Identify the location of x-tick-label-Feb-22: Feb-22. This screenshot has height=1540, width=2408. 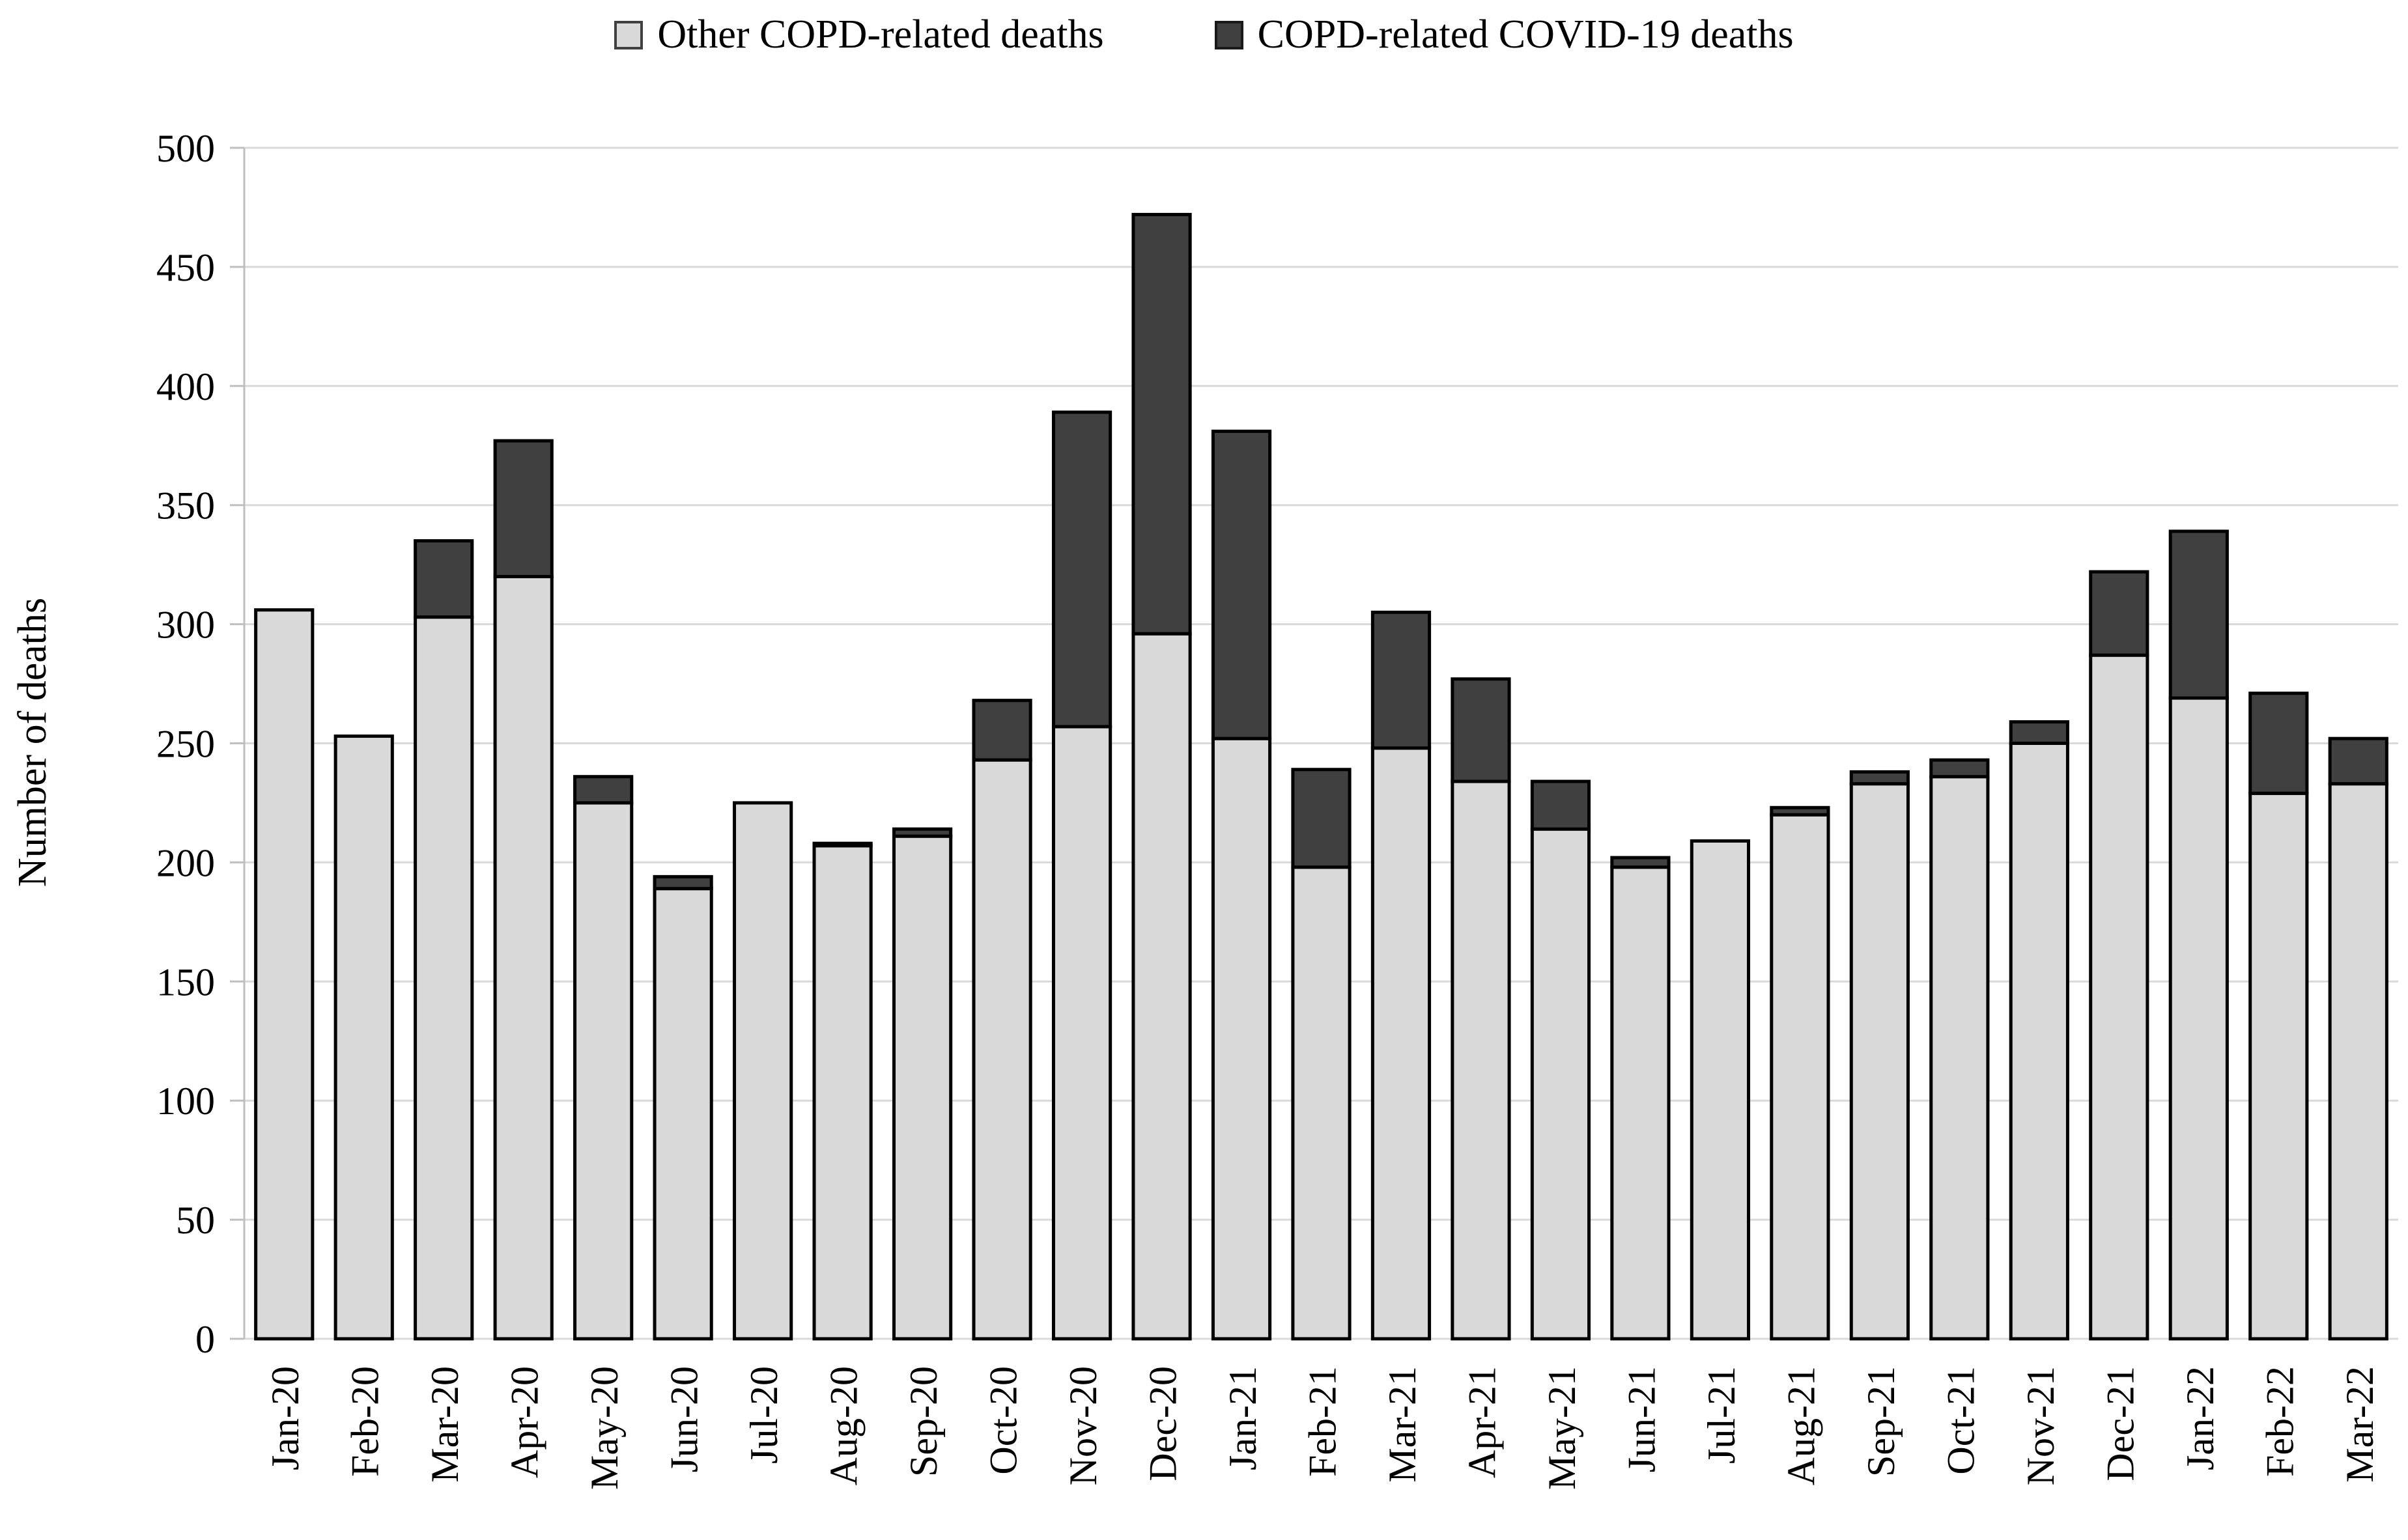
(2279, 1422).